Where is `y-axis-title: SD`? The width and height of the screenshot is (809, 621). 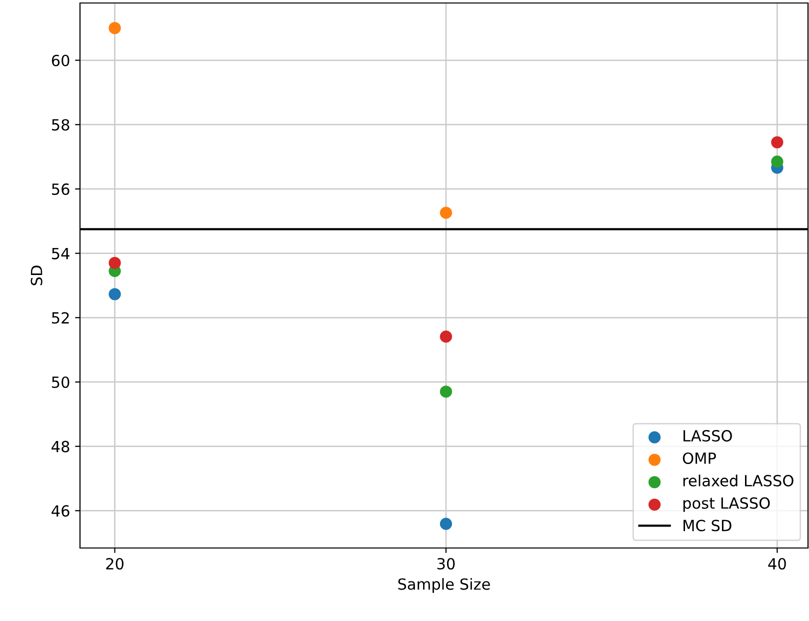
y-axis-title: SD is located at coordinates (36, 276).